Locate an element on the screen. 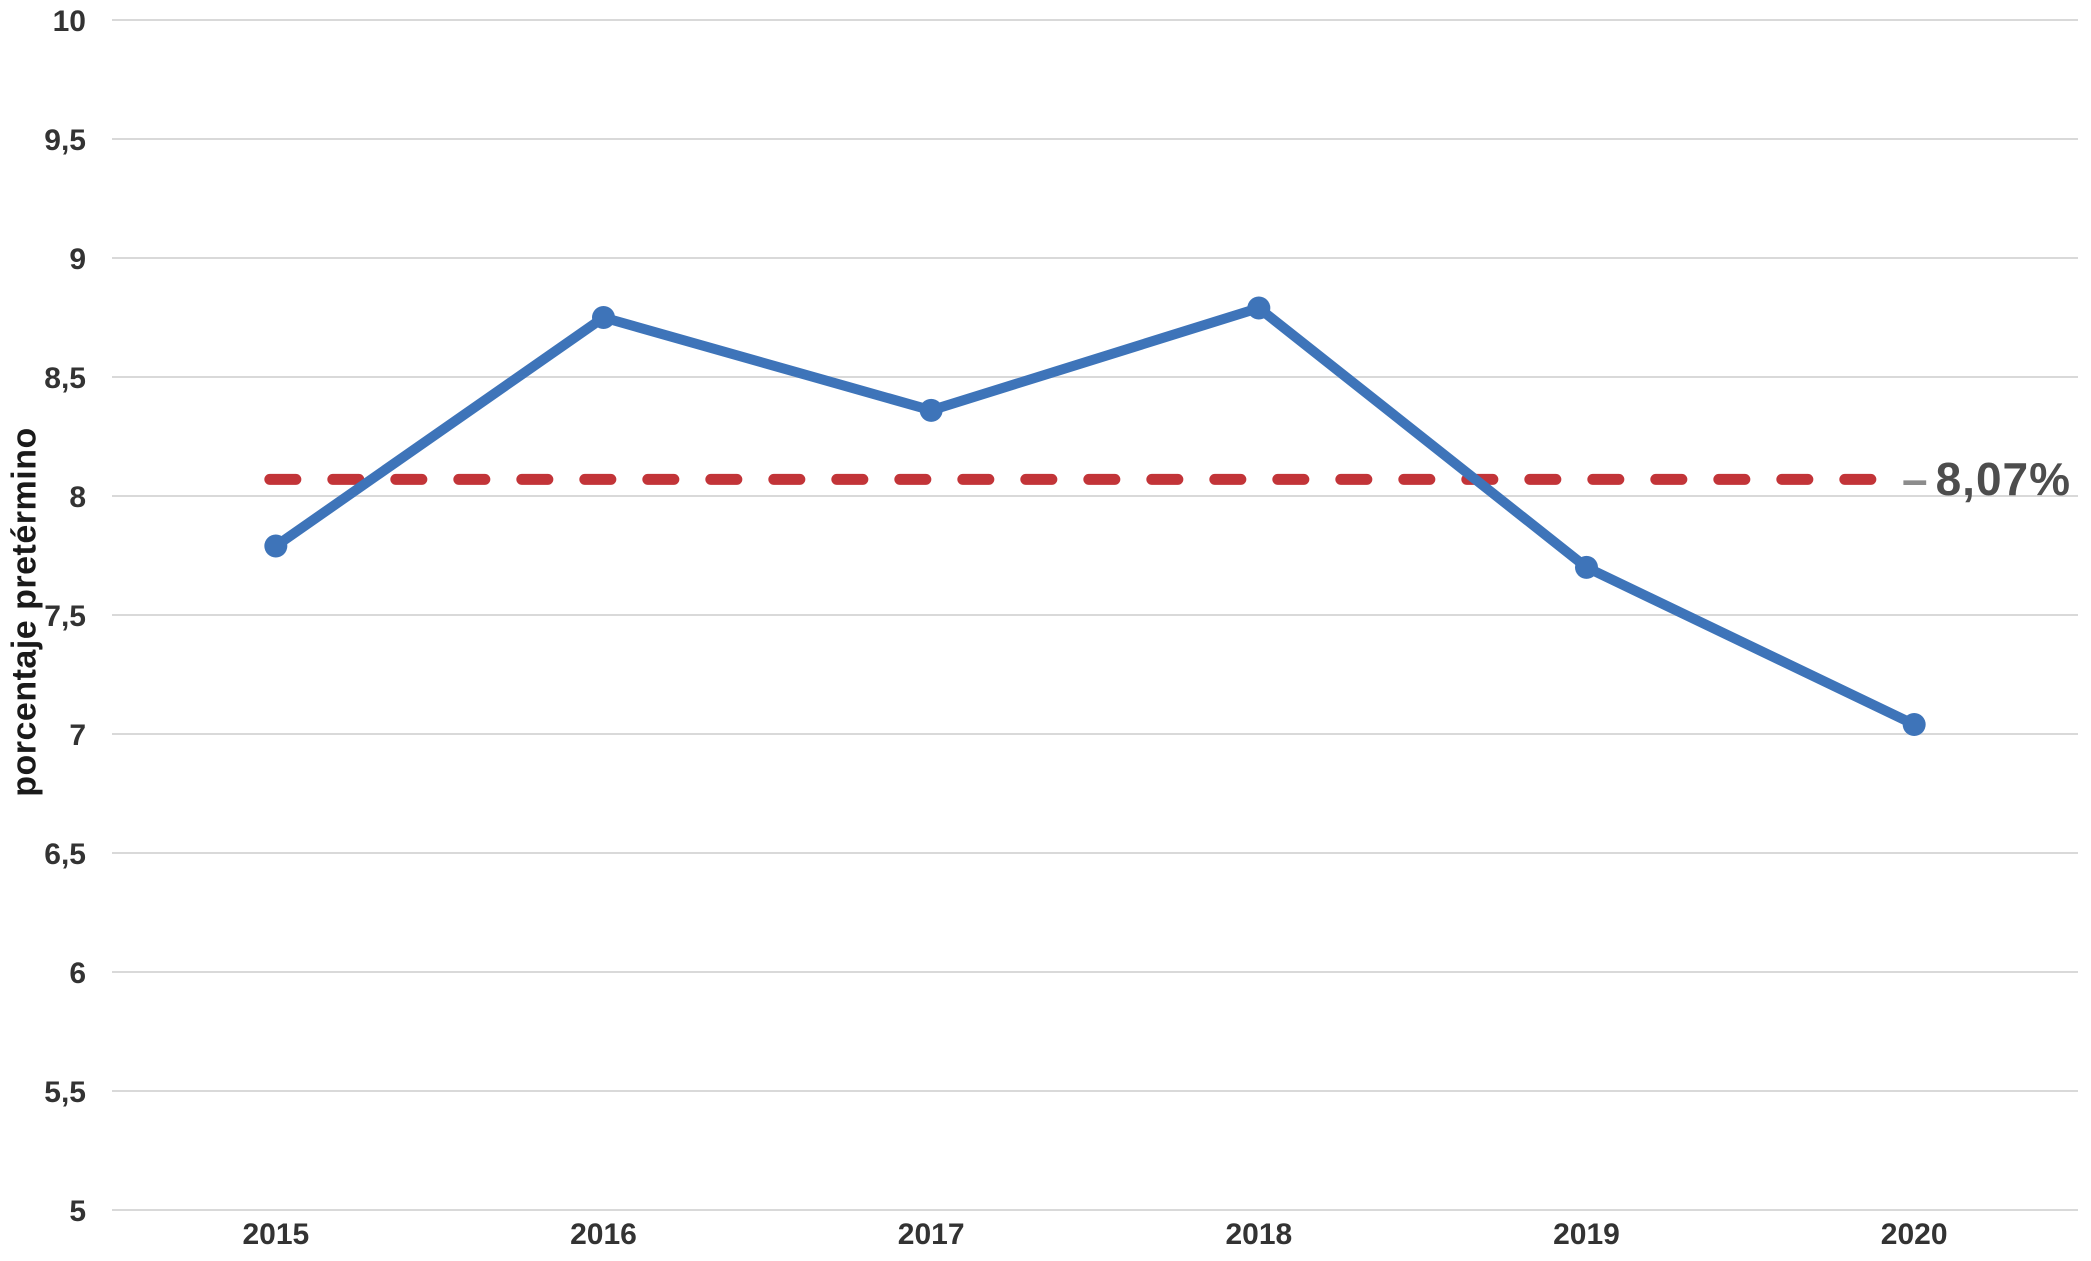 The width and height of the screenshot is (2091, 1261). x-tick-label: 2017 is located at coordinates (931, 1234).